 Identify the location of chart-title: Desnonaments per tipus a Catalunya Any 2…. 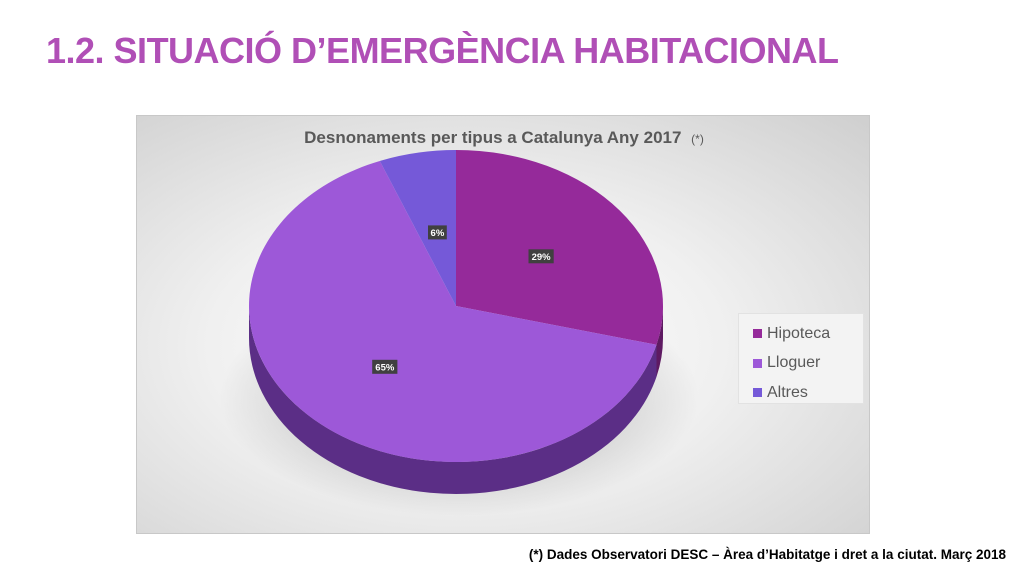
(504, 137).